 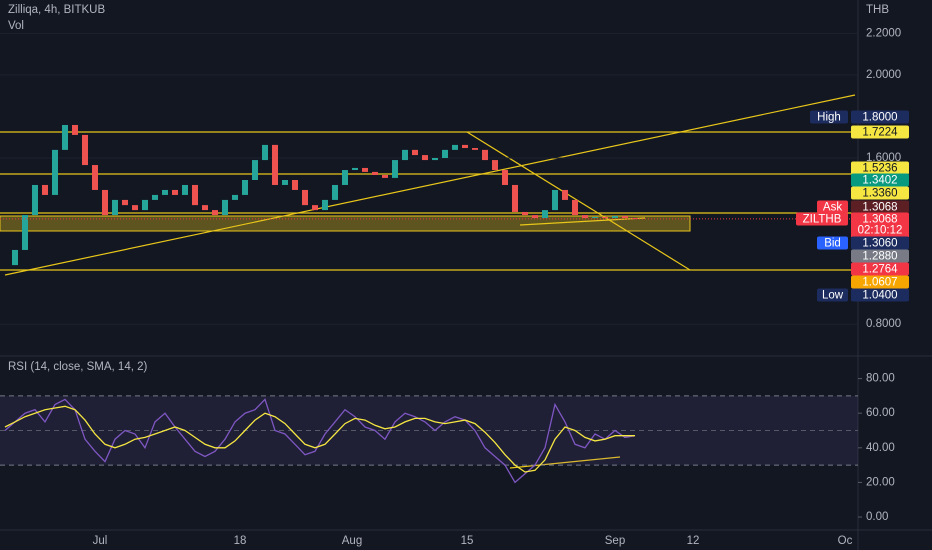 I want to click on price-tag-label: 1.5236, so click(x=879, y=169).